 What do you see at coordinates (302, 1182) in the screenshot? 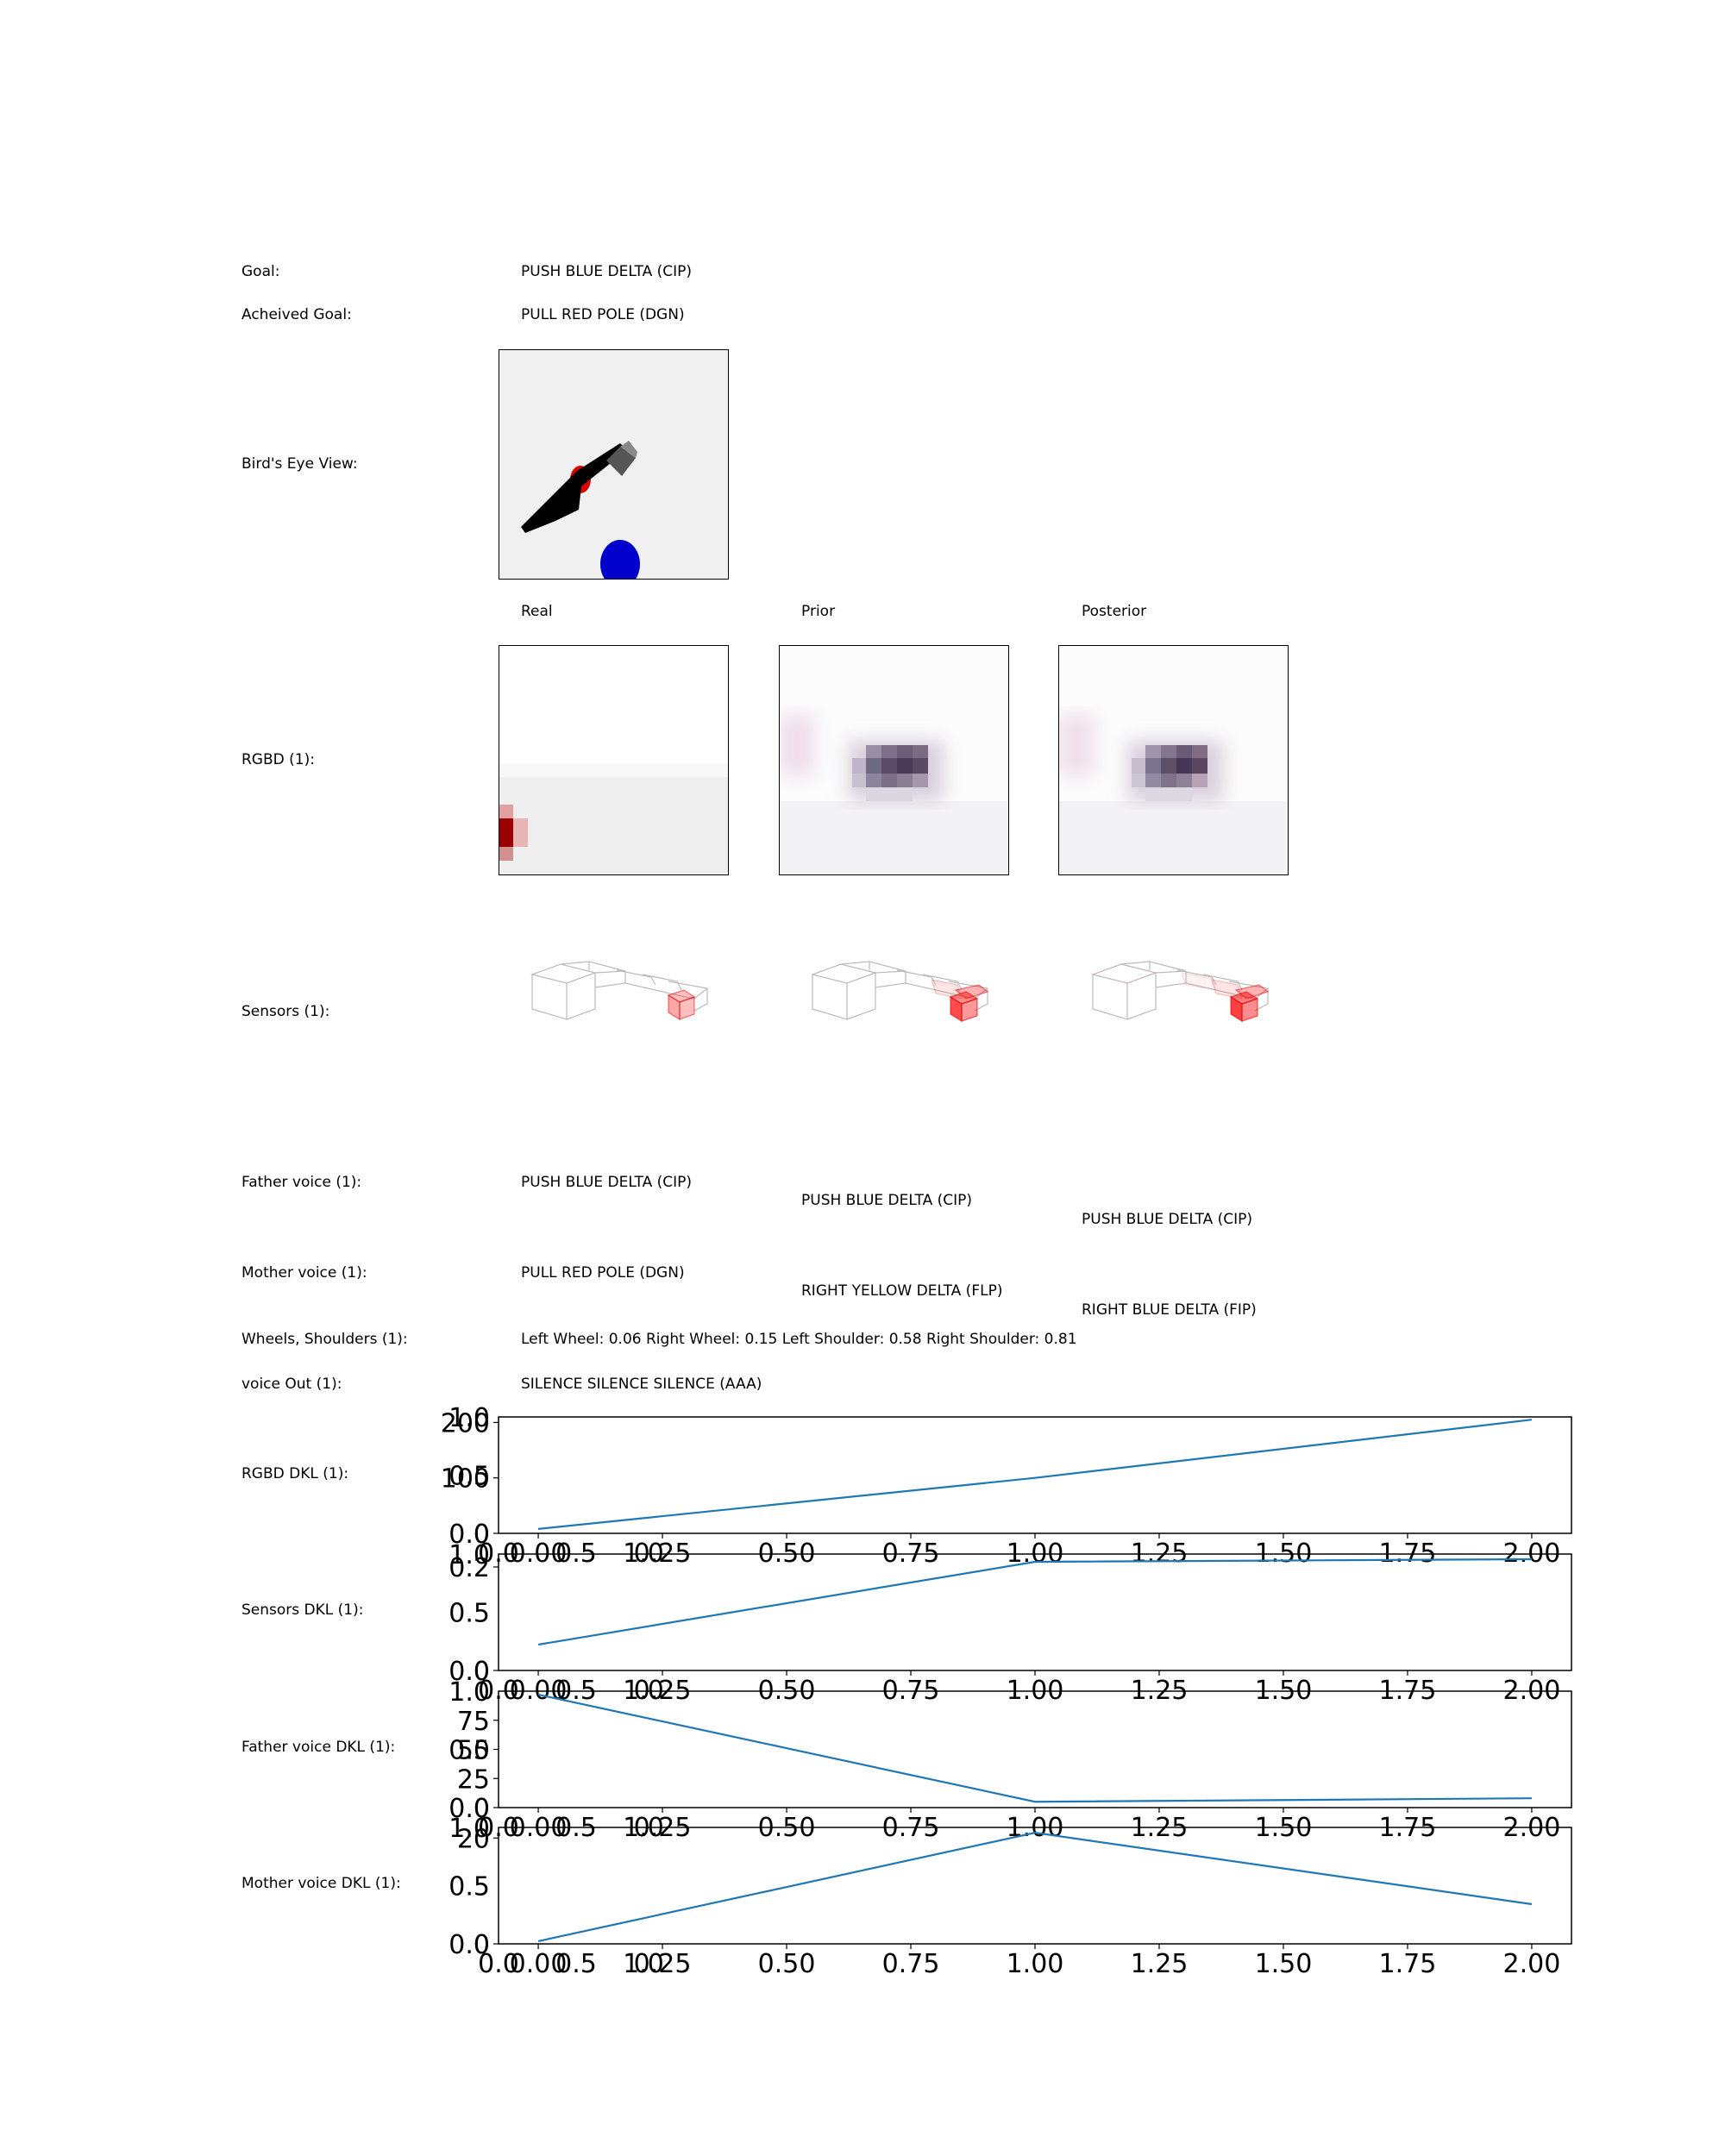
I see `father-voice-label: Father voice (1):` at bounding box center [302, 1182].